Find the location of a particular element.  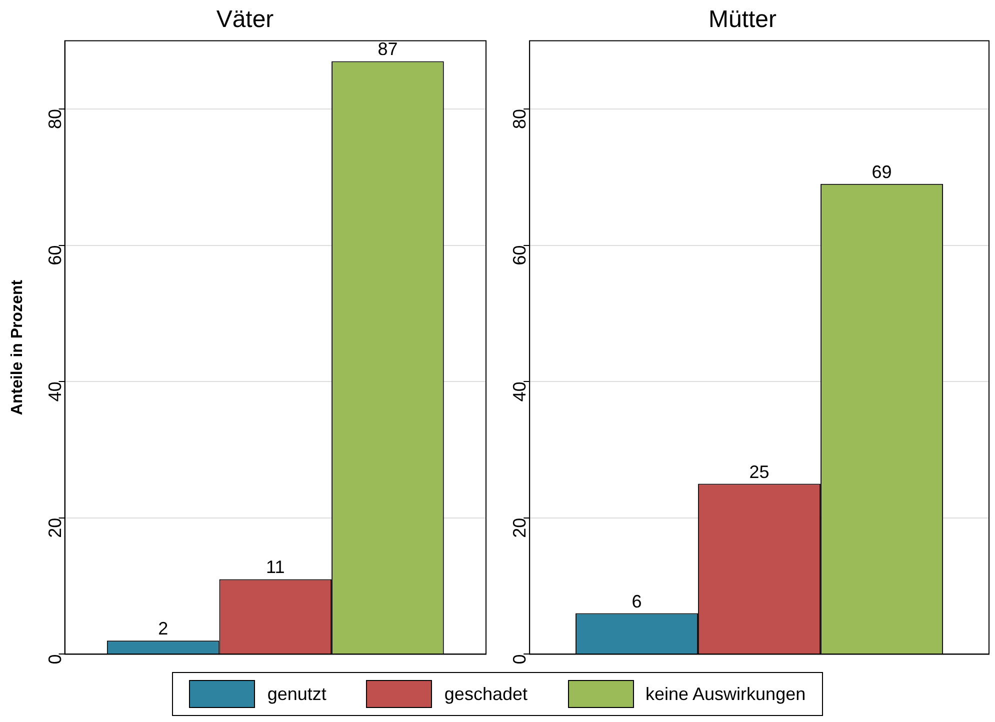

legend-label: keine Auswirkungen is located at coordinates (726, 694).